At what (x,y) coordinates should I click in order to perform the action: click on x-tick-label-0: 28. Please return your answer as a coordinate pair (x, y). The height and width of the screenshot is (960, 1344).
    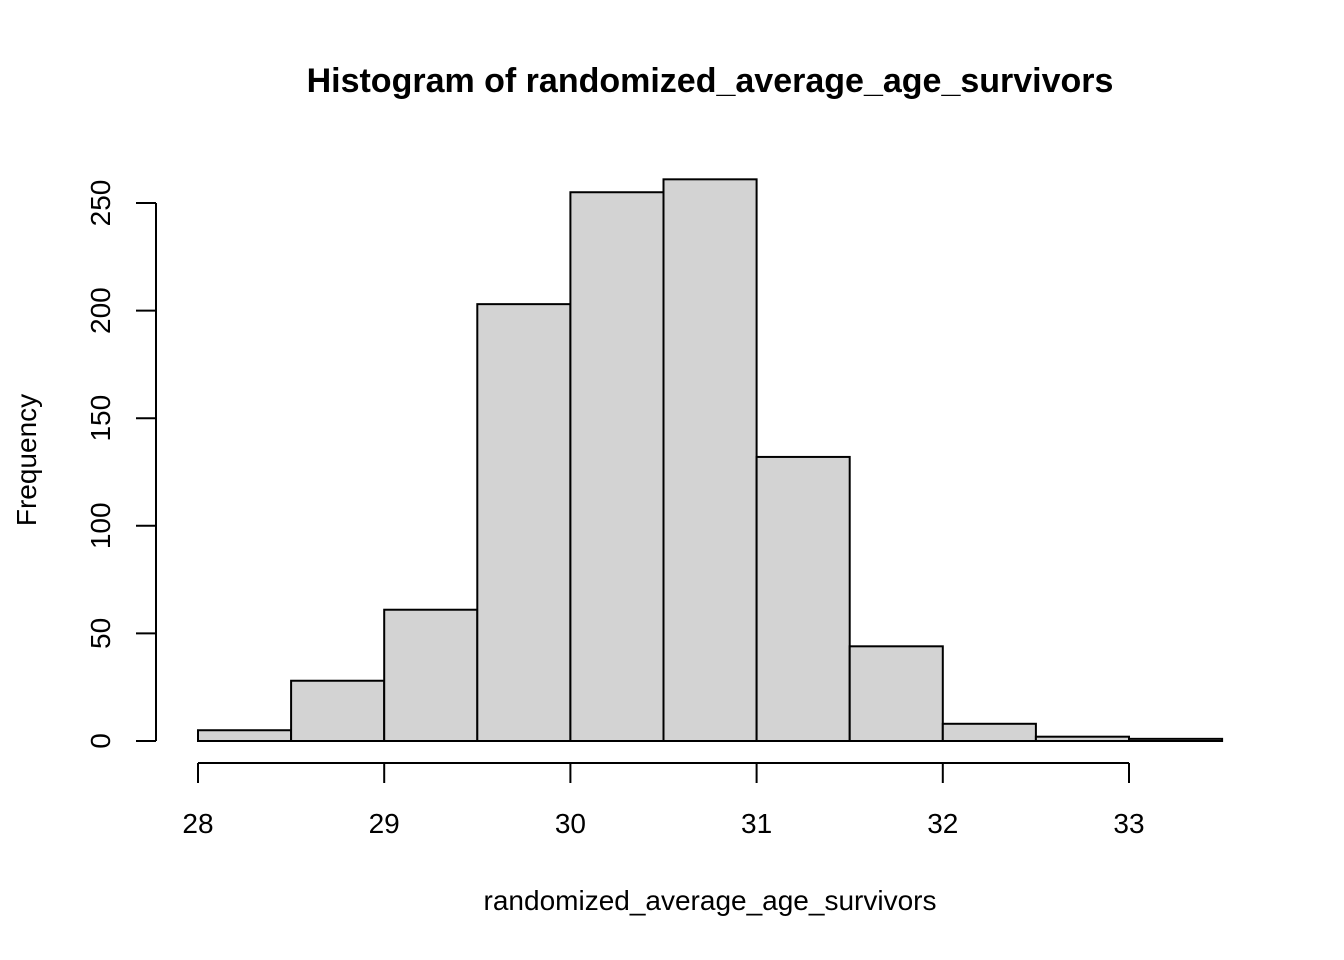
    Looking at the image, I should click on (197, 823).